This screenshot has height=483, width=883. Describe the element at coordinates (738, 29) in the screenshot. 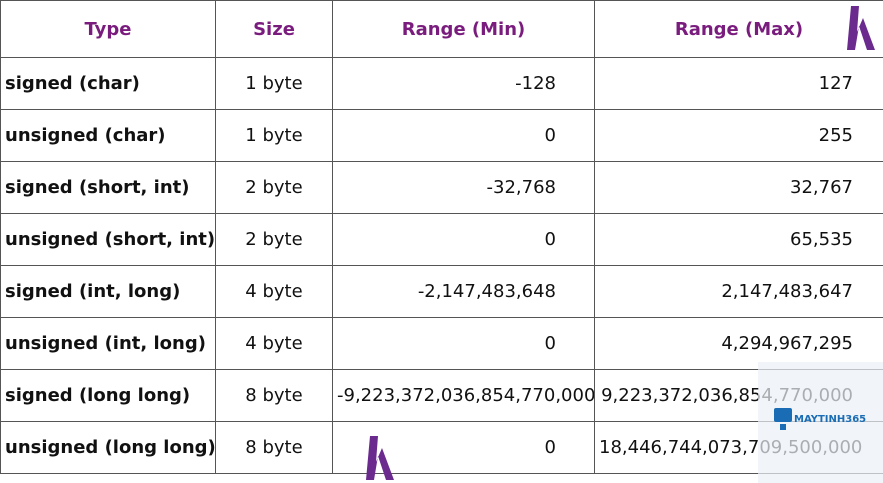

I see `header-cell: Range (Max)` at that location.